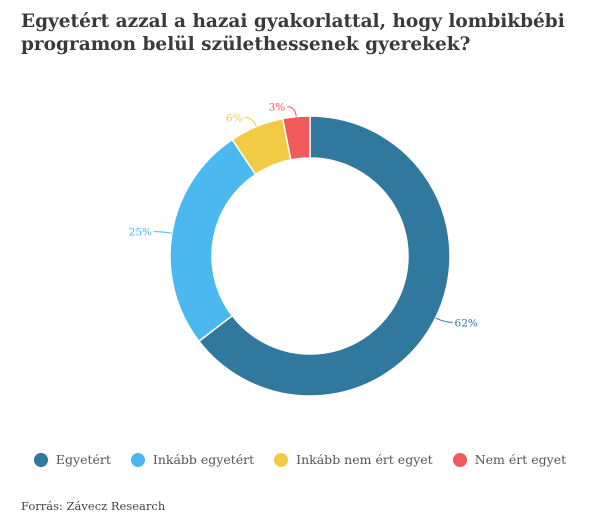  What do you see at coordinates (444, 320) in the screenshot?
I see `leader-line-egyetert` at bounding box center [444, 320].